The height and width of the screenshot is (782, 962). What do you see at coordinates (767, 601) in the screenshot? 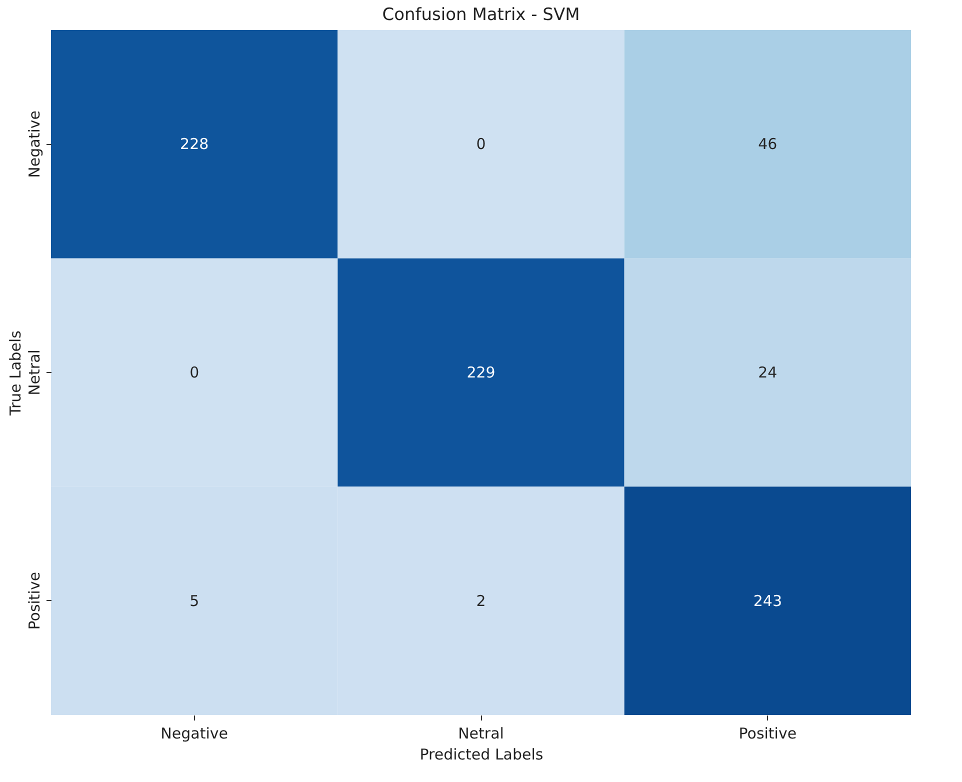
I see `data-label: 243` at bounding box center [767, 601].